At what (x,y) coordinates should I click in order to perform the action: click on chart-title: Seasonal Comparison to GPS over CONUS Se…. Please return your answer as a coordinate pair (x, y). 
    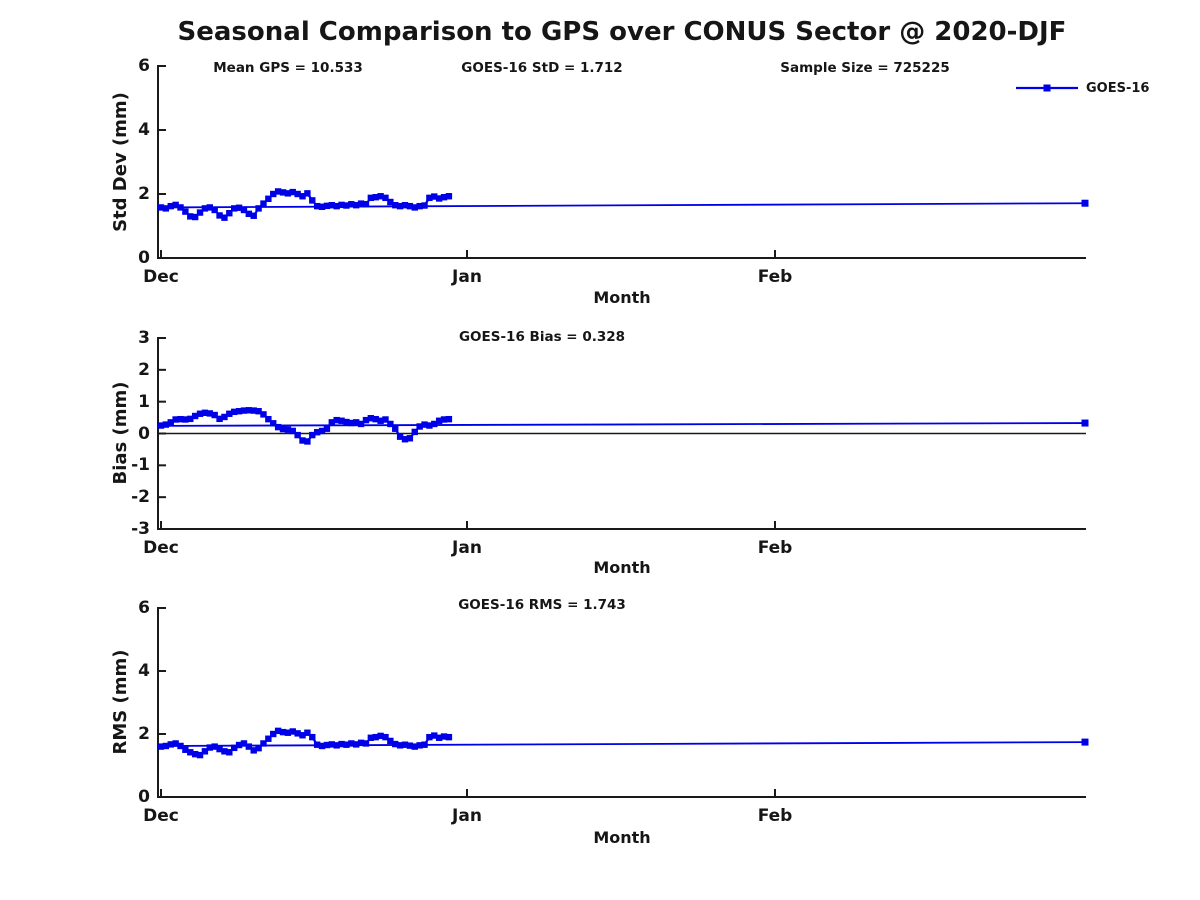
    Looking at the image, I should click on (622, 32).